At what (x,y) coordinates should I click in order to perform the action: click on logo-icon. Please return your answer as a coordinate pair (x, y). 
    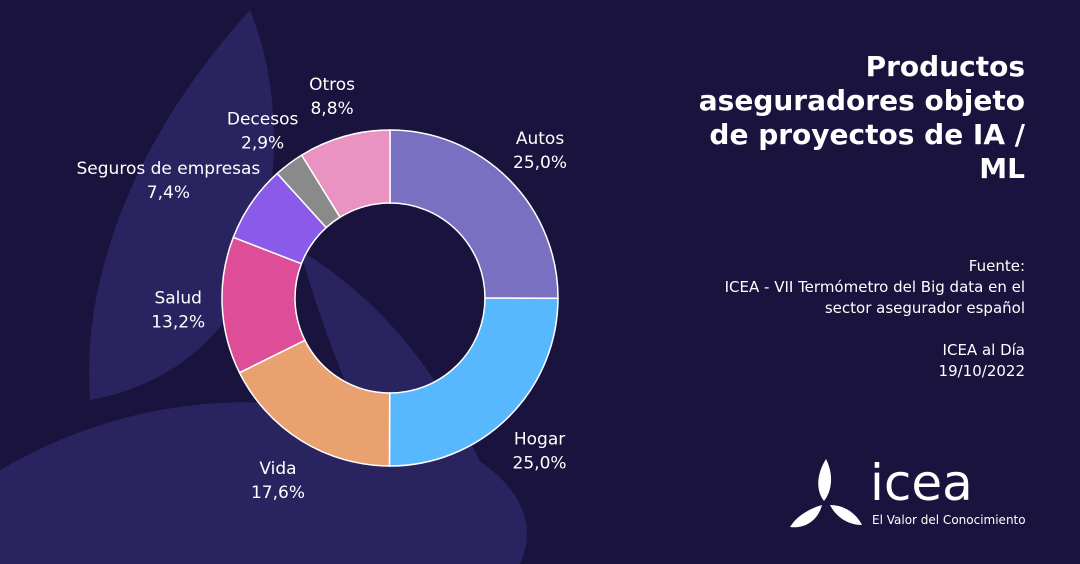
    Looking at the image, I should click on (826, 493).